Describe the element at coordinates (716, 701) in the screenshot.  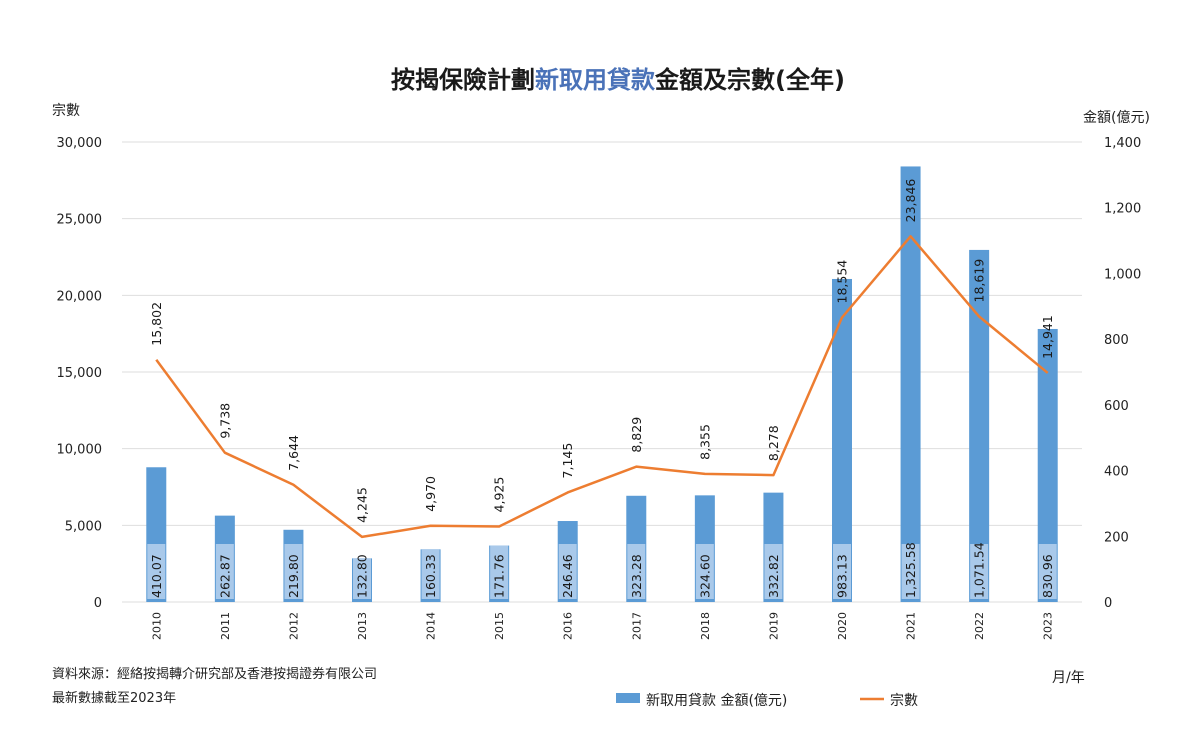
I see `legend-bar-label: 新取用貸款 金額(億元)` at that location.